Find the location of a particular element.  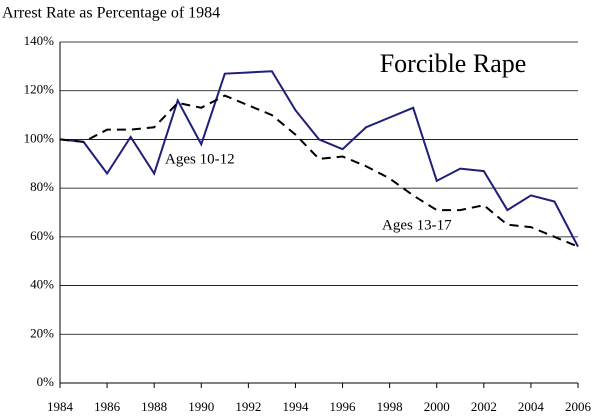

x-tick-label: 1990 is located at coordinates (201, 406).